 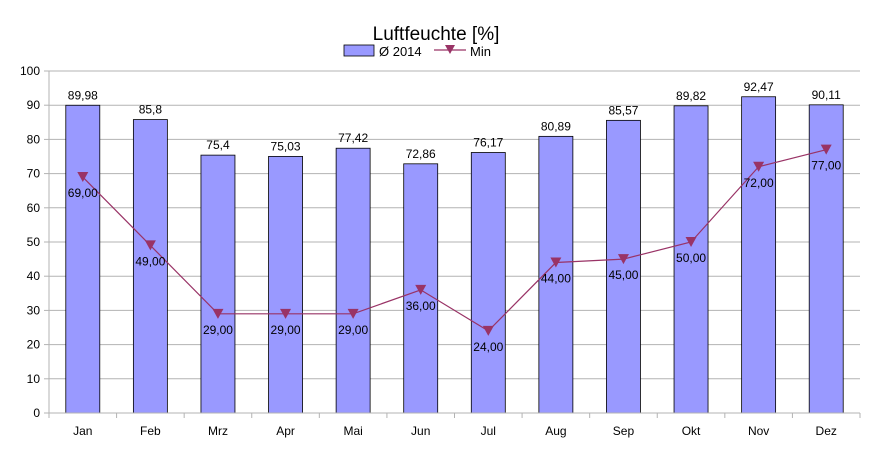 What do you see at coordinates (218, 145) in the screenshot?
I see `bar-value-label: 75,4` at bounding box center [218, 145].